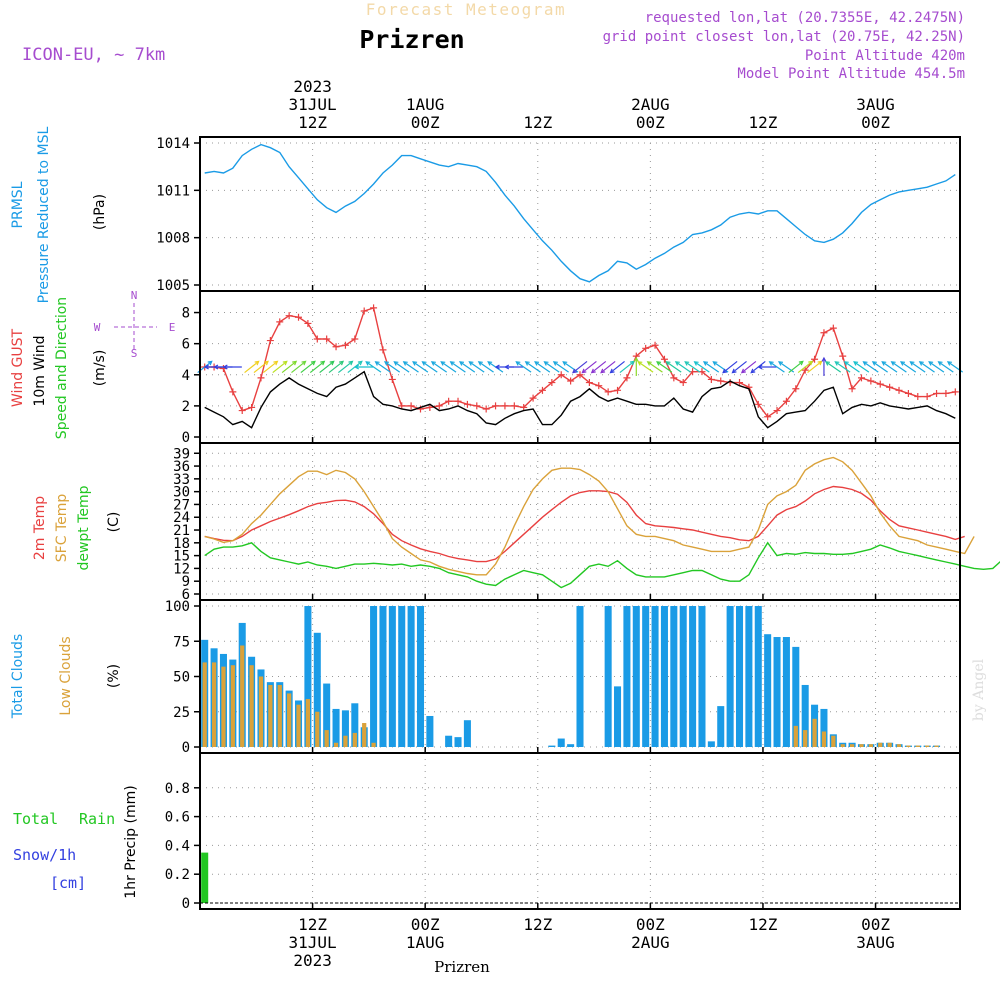 This screenshot has height=1000, width=1000. What do you see at coordinates (100, 368) in the screenshot?
I see `wind-unit-label: (m/s)` at bounding box center [100, 368].